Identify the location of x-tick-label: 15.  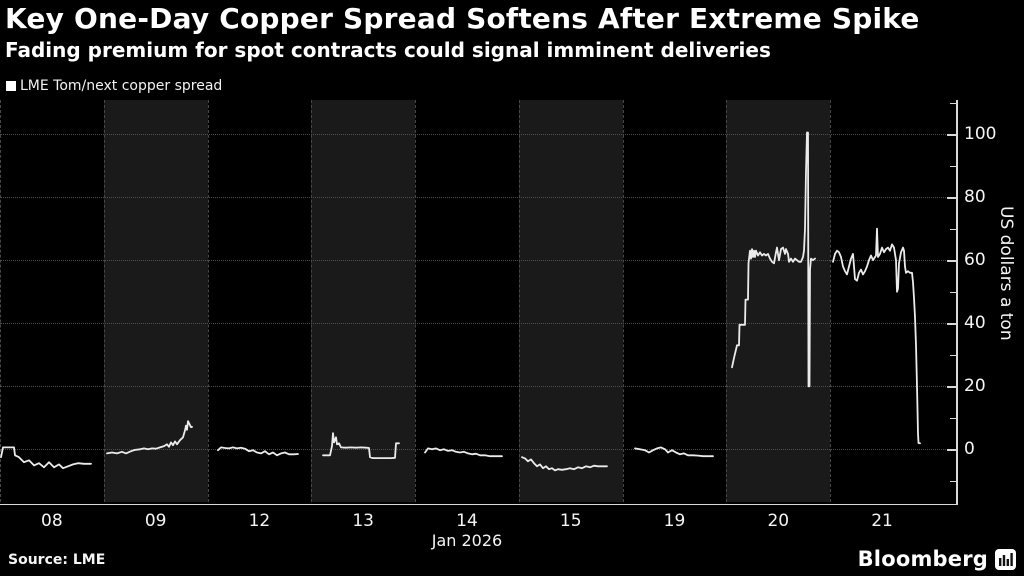
(570, 521).